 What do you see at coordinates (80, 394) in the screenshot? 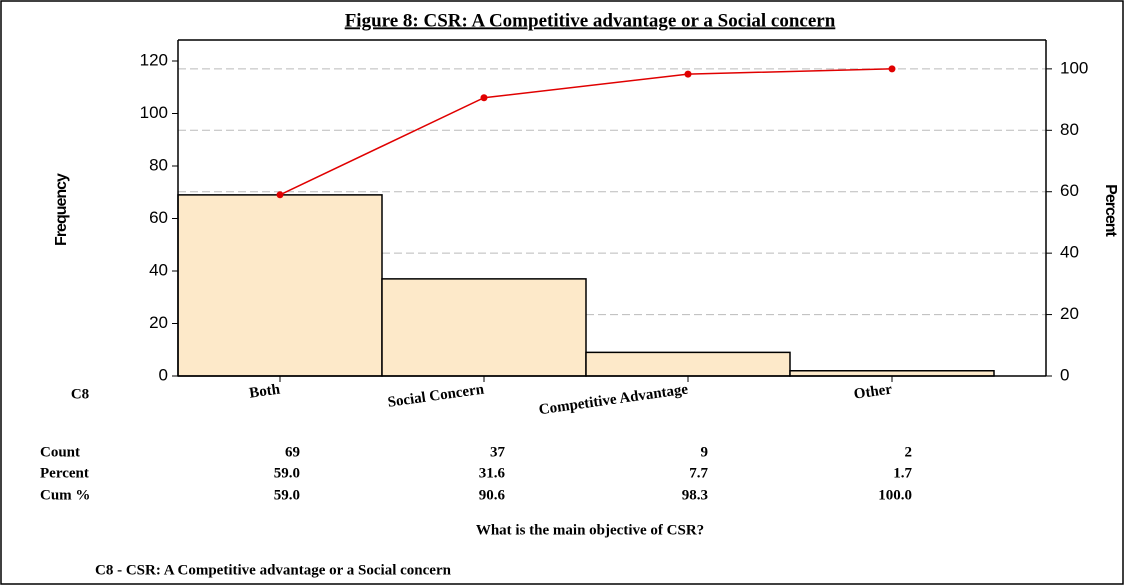
I see `category-label: C8` at bounding box center [80, 394].